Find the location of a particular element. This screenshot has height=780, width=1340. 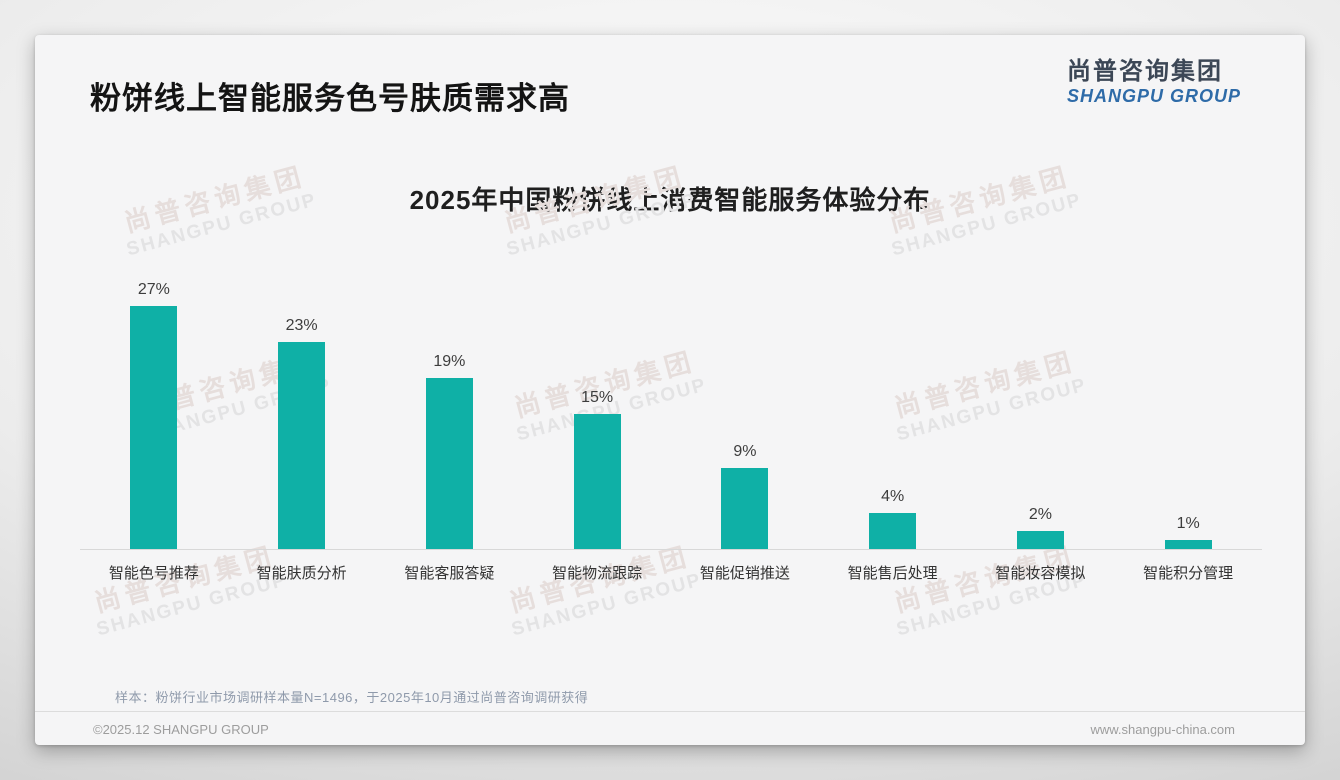

bar-slot: 23% is located at coordinates (302, 404).